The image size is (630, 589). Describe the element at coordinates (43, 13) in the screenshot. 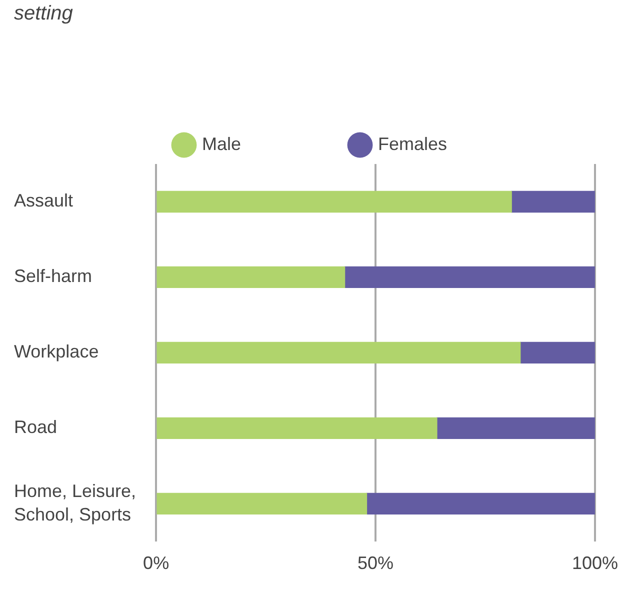

I see `chart-title: setting` at that location.